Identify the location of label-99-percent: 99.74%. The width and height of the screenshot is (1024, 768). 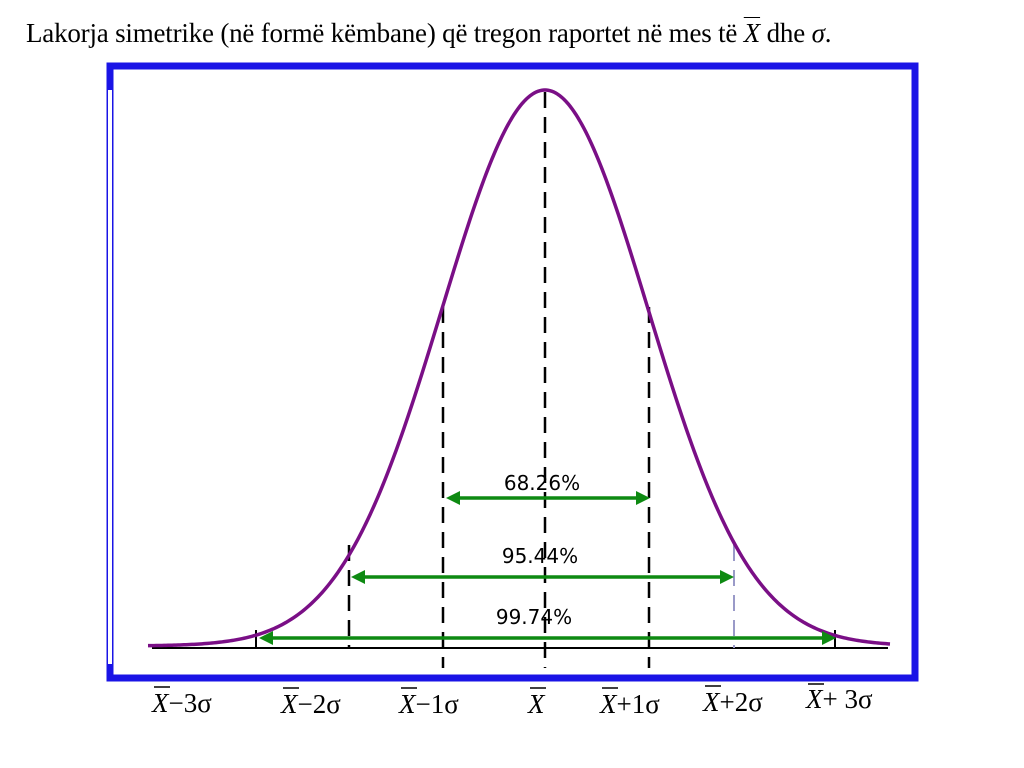
(534, 617).